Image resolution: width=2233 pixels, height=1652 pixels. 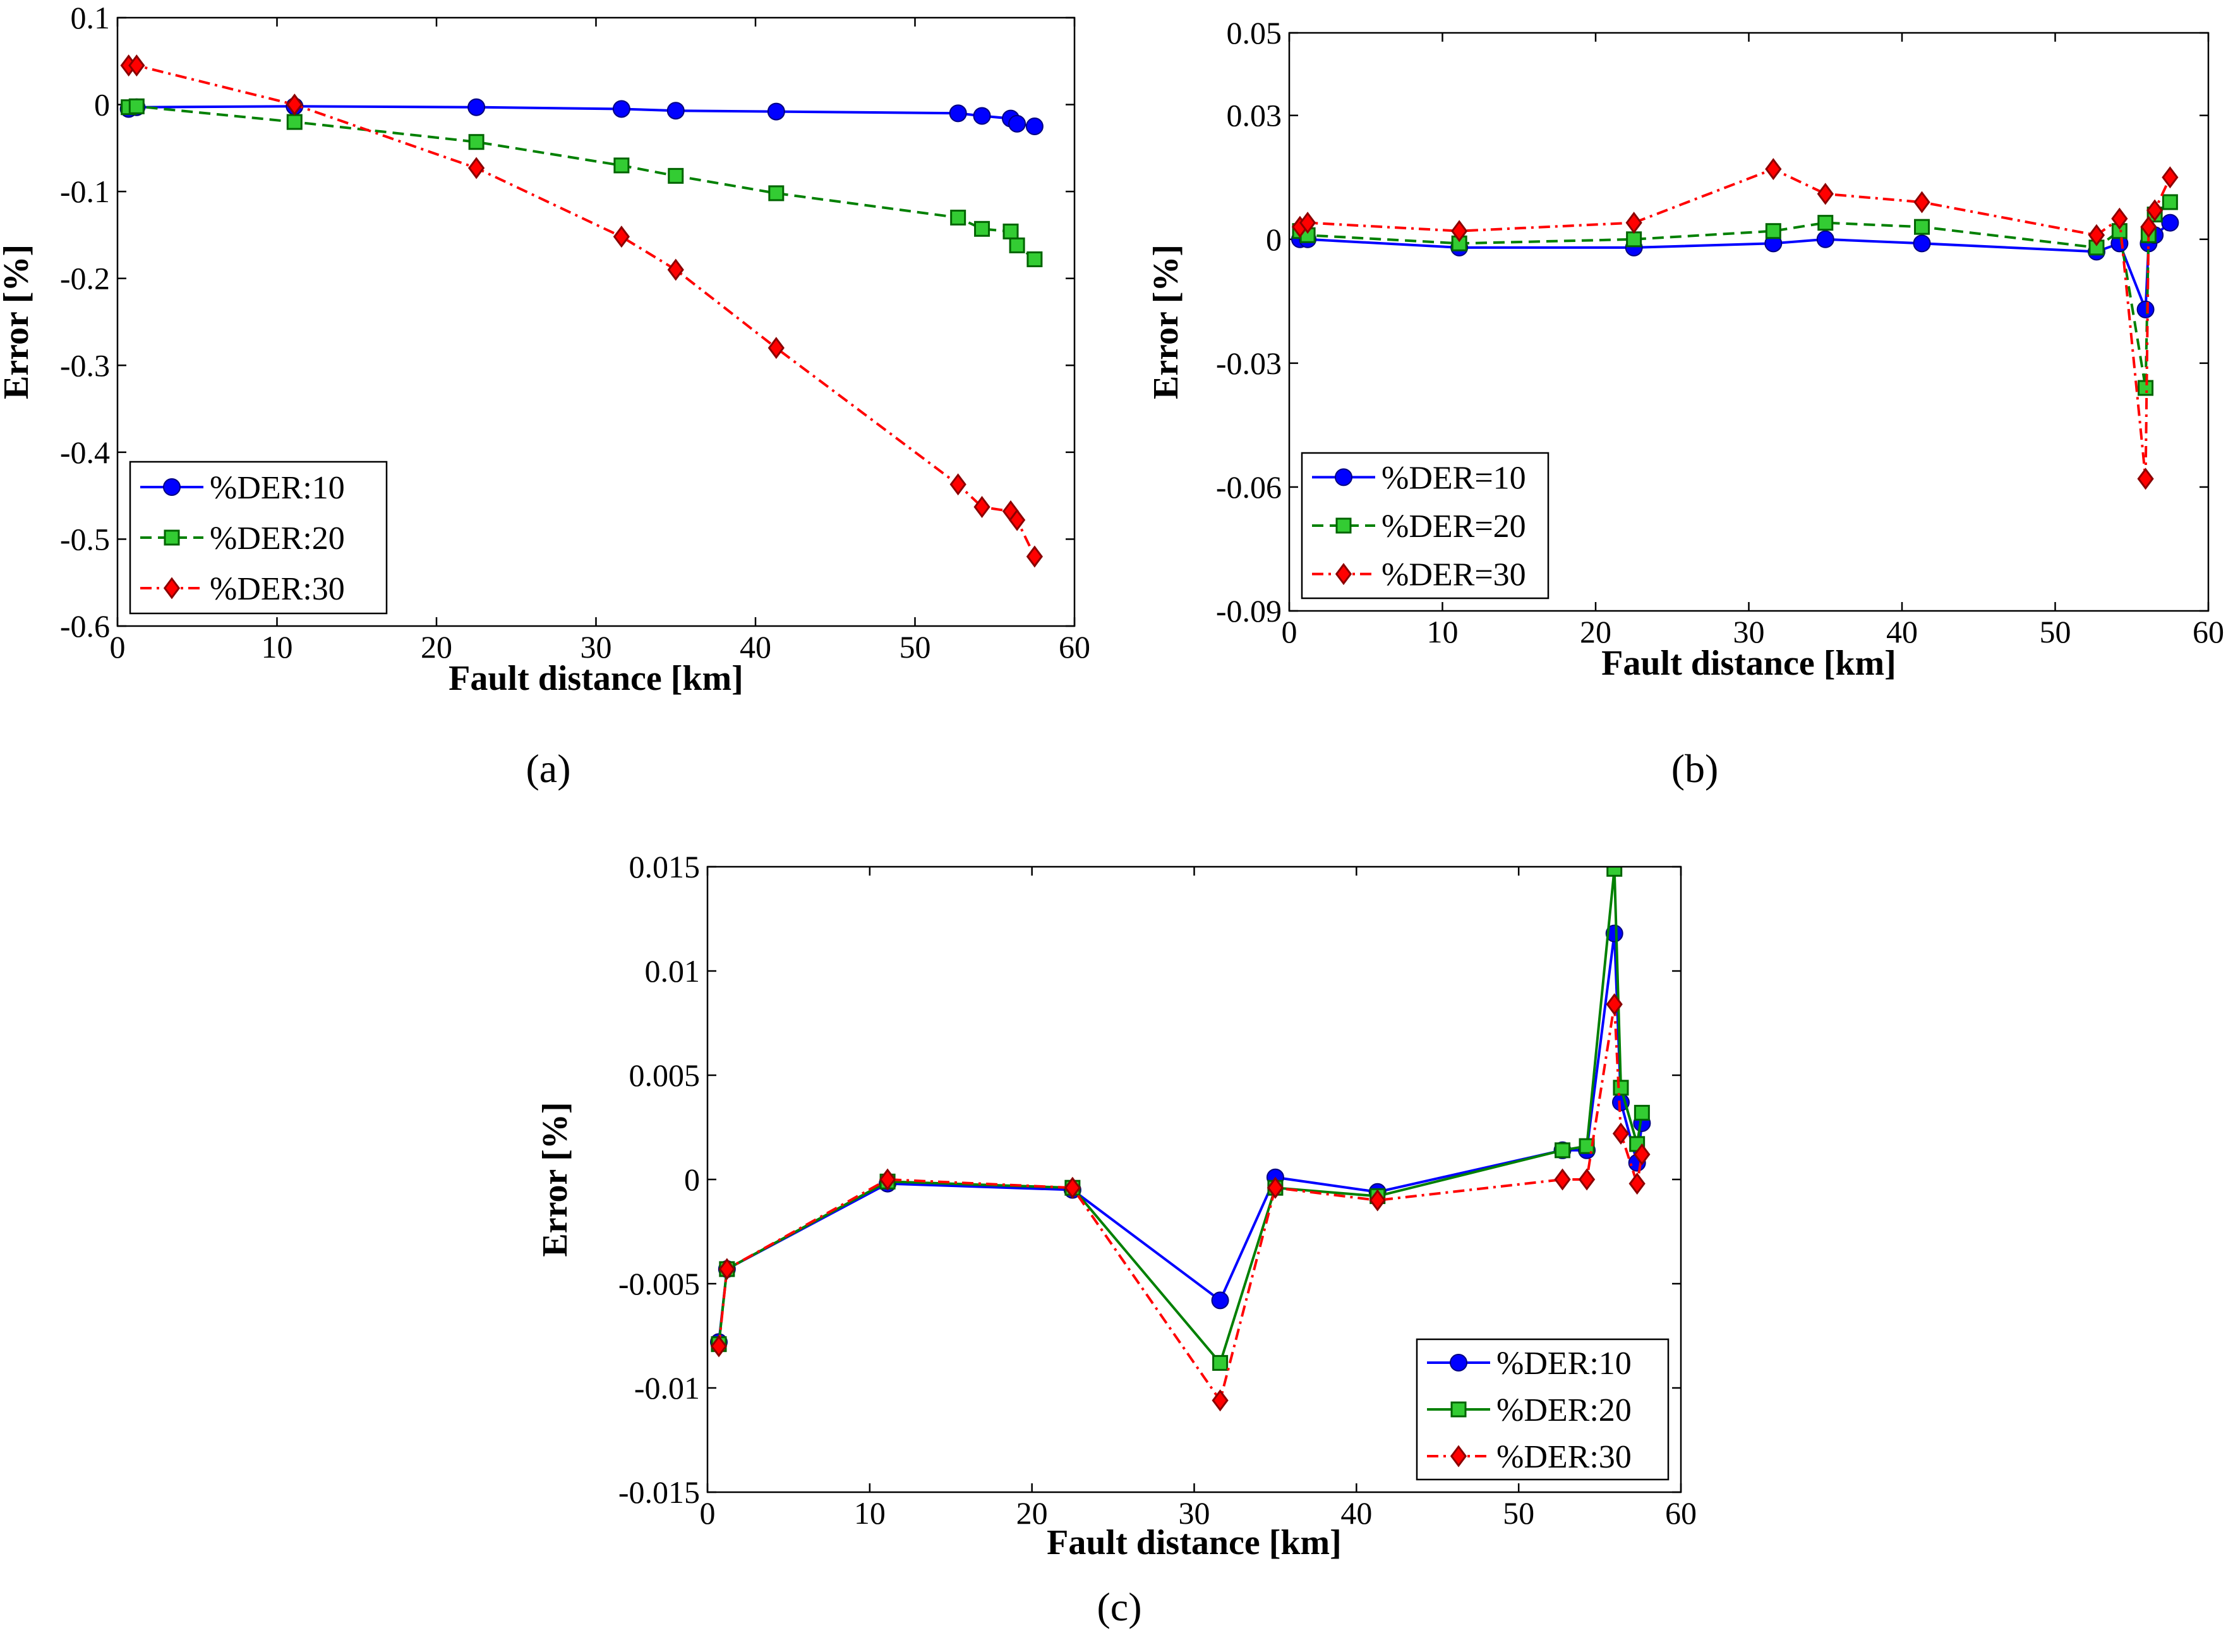 What do you see at coordinates (1194, 1543) in the screenshot?
I see `x-axis-label: Fault distance [km]` at bounding box center [1194, 1543].